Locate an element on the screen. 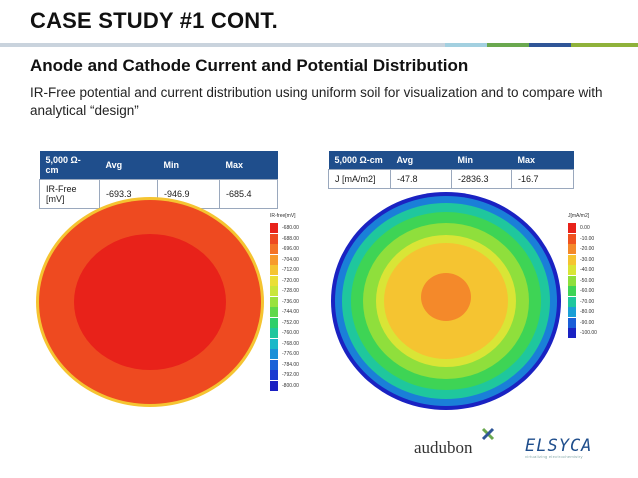 The image size is (638, 478). table-cell: J [mA/m2] is located at coordinates (359, 179).